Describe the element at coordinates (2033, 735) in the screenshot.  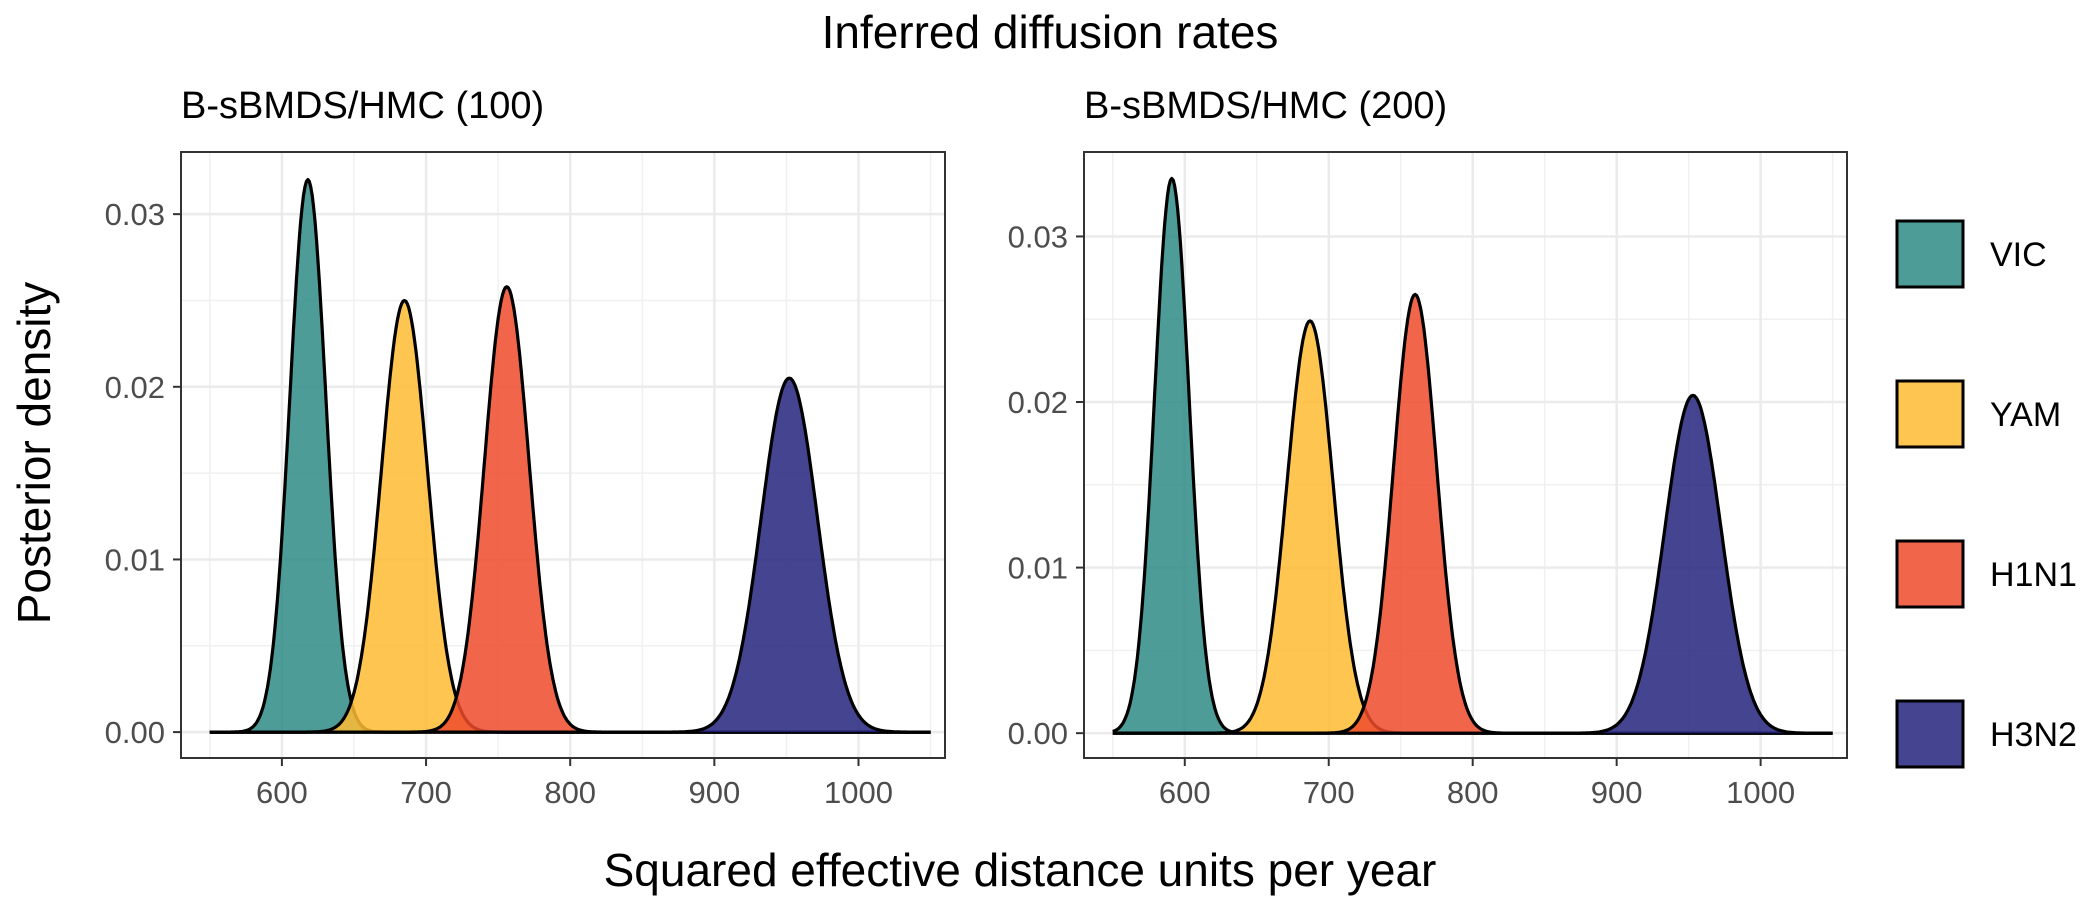
I see `legend-label-h3n2: H3N2` at that location.